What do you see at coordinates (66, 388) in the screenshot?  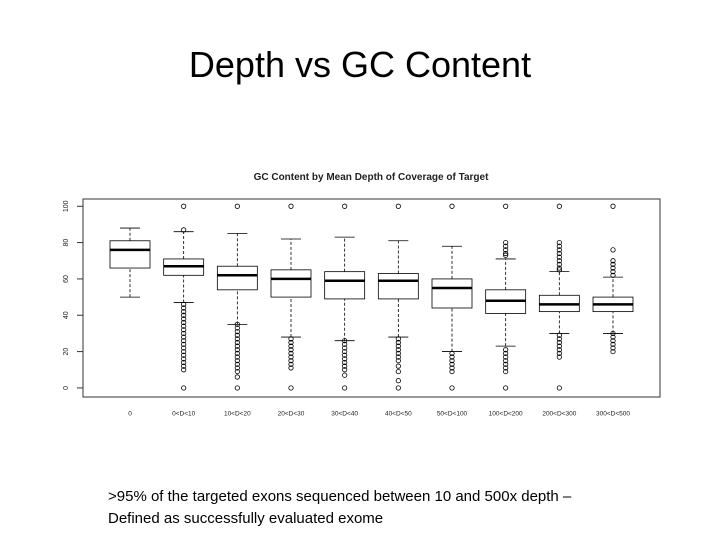 I see `y-tick-label: 0` at bounding box center [66, 388].